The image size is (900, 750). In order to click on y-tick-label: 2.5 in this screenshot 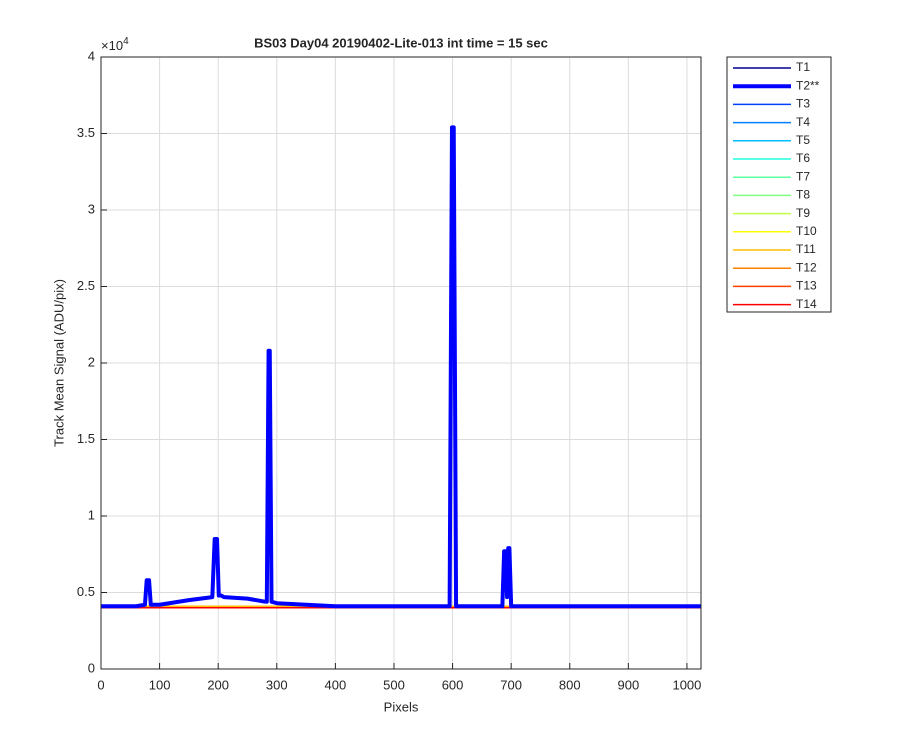, I will do `click(86, 285)`.